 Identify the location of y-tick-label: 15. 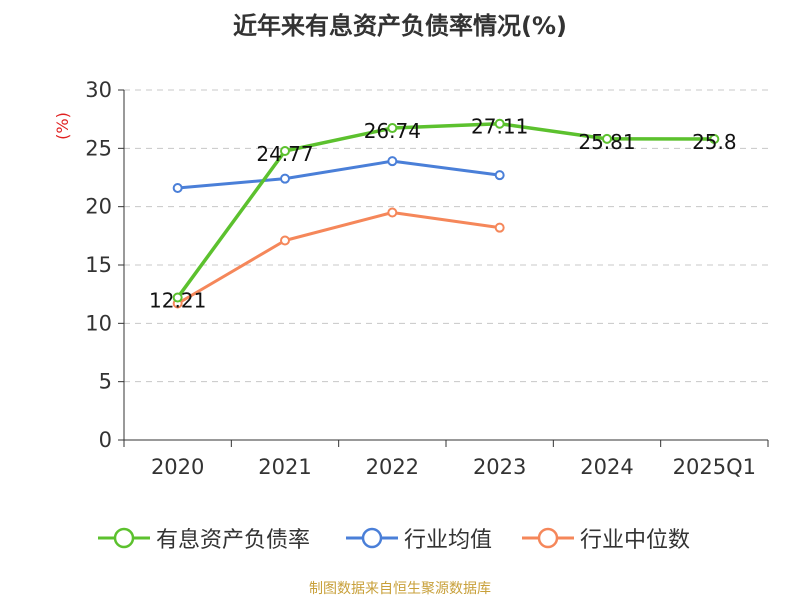
(98, 265).